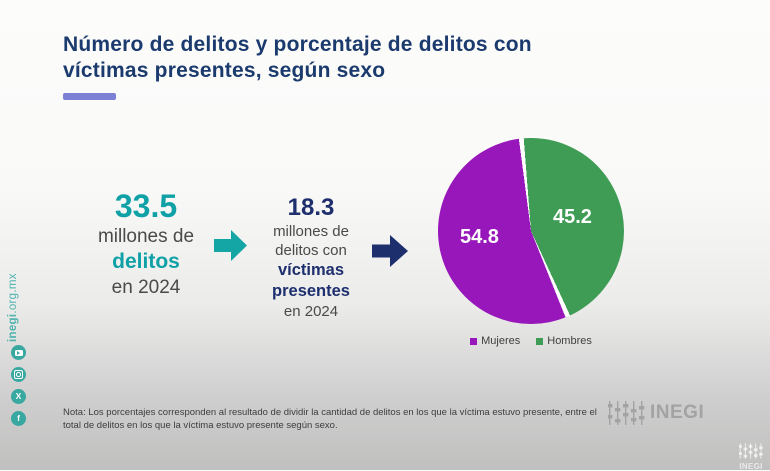  Describe the element at coordinates (626, 413) in the screenshot. I see `inegi-abacus-icon` at that location.